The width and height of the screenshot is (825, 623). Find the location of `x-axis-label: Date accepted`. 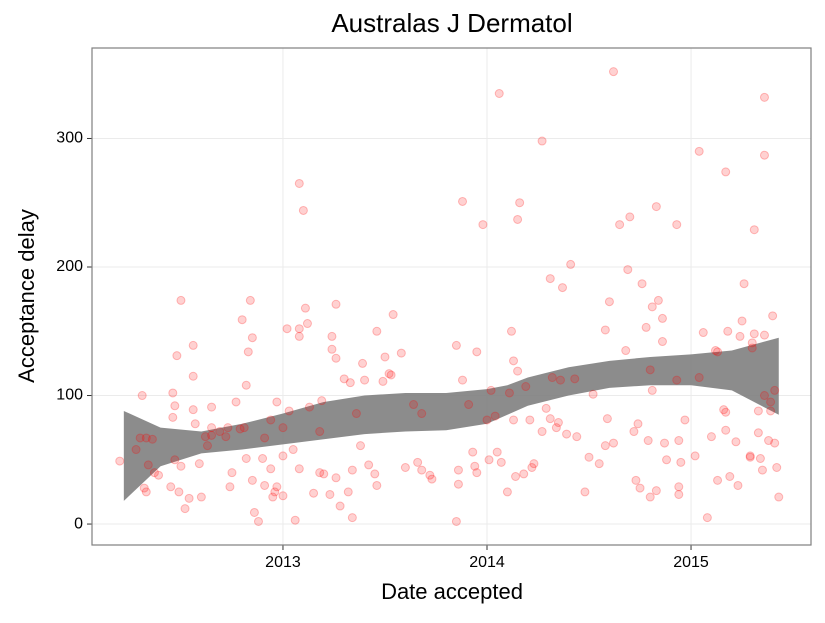

x-axis-label: Date accepted is located at coordinates (452, 591).